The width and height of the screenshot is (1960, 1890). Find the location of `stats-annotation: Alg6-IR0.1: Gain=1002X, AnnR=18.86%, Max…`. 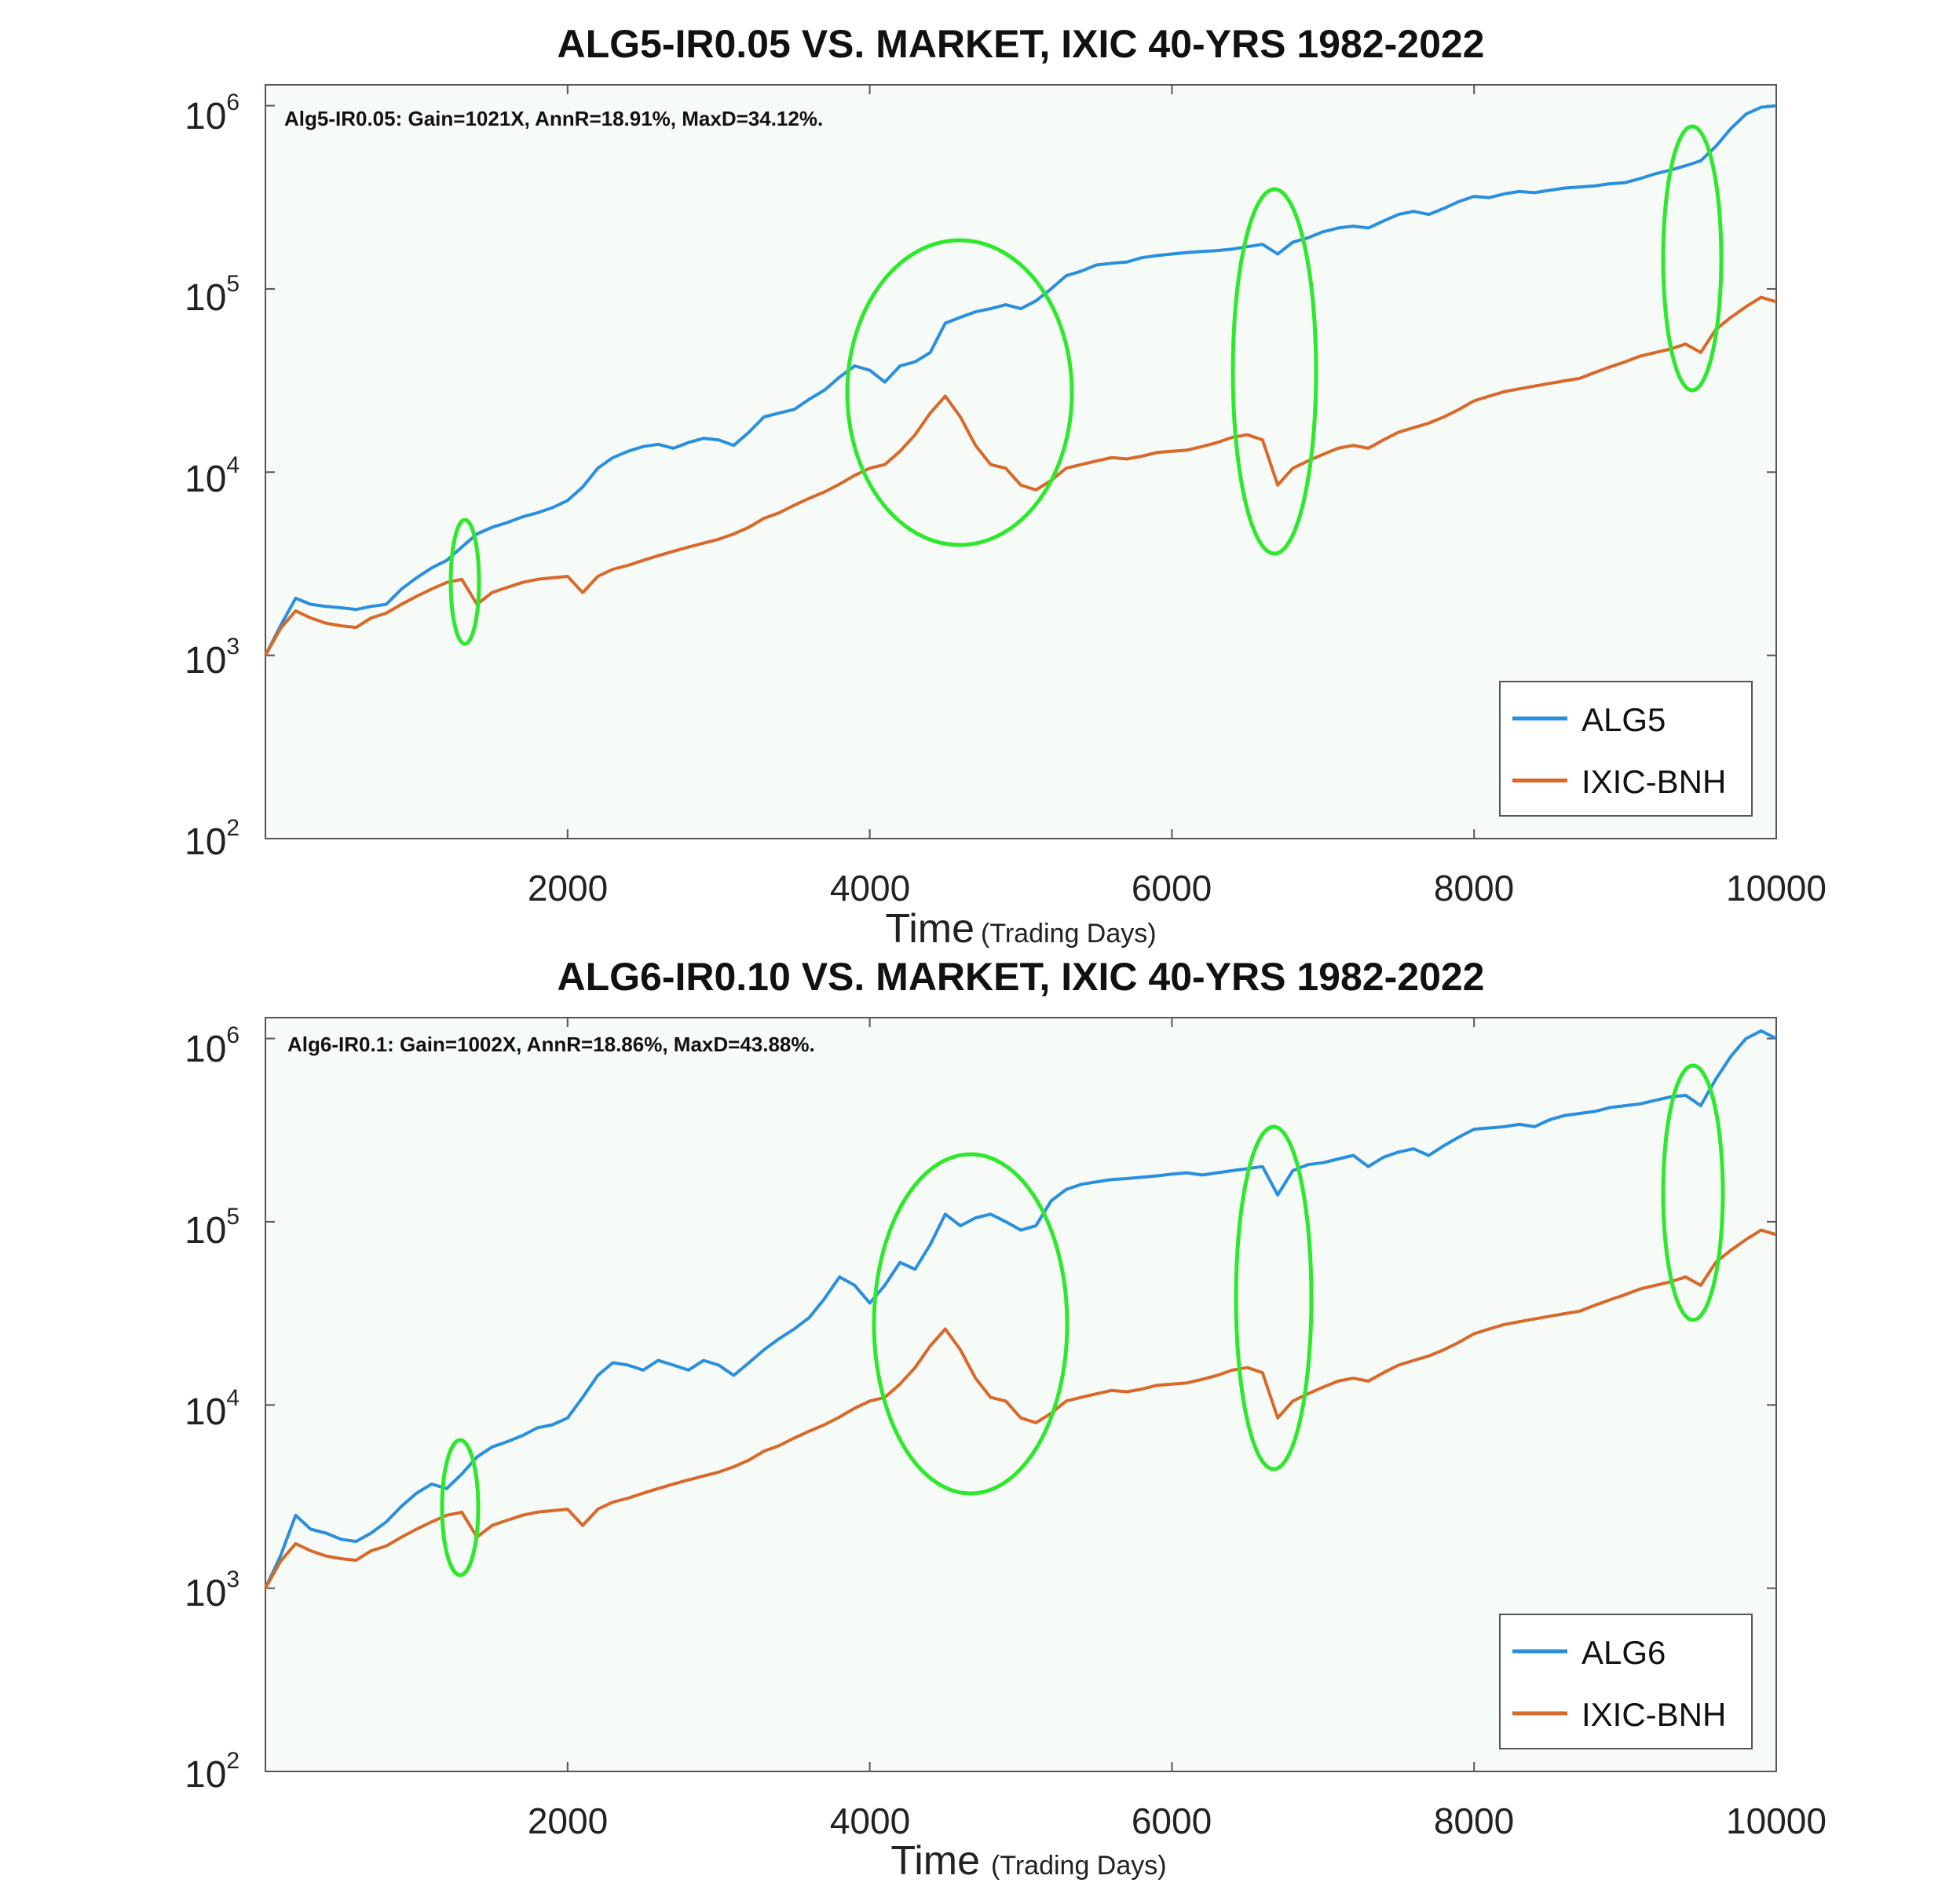

stats-annotation: Alg6-IR0.1: Gain=1002X, AnnR=18.86%, Max… is located at coordinates (551, 1044).